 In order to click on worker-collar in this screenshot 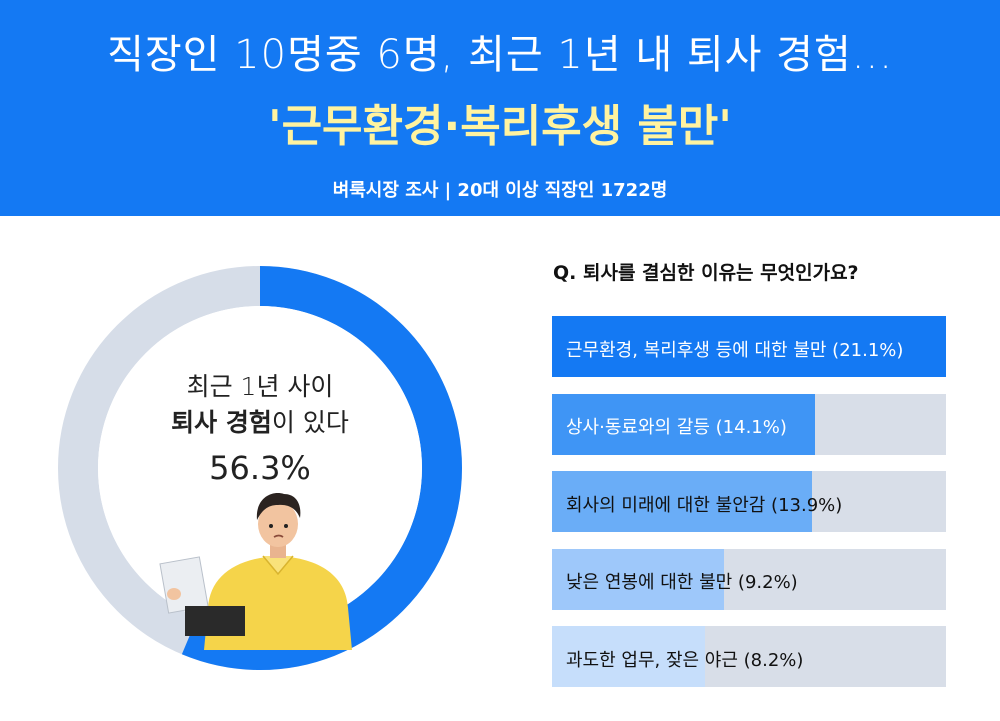, I will do `click(278, 565)`.